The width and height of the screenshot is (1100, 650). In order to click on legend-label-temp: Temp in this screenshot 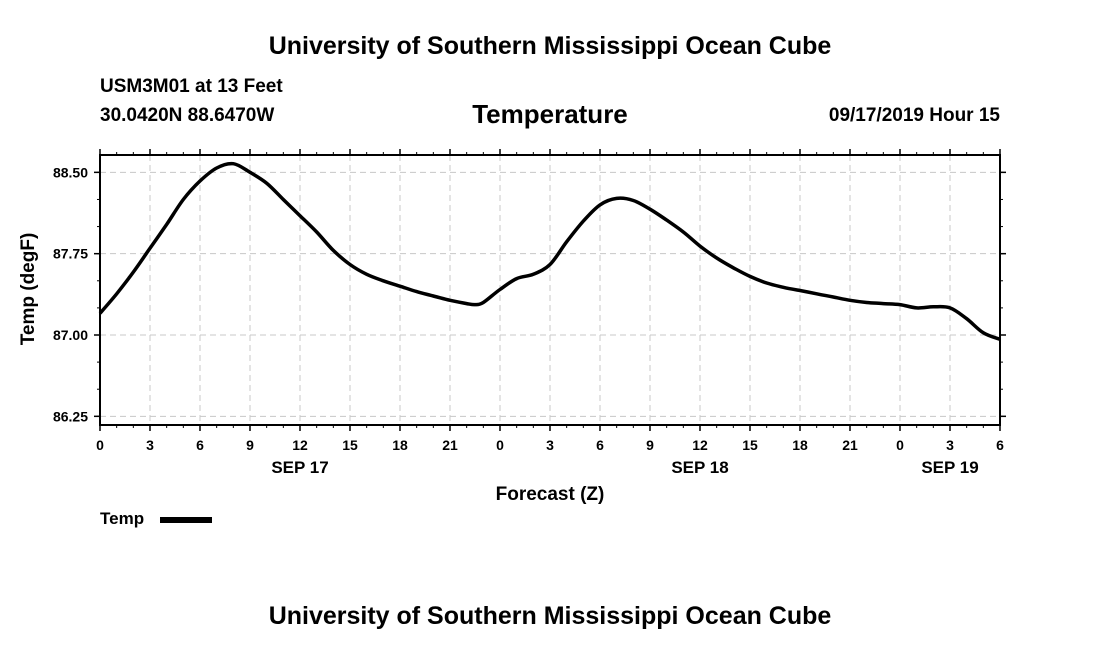, I will do `click(122, 518)`.